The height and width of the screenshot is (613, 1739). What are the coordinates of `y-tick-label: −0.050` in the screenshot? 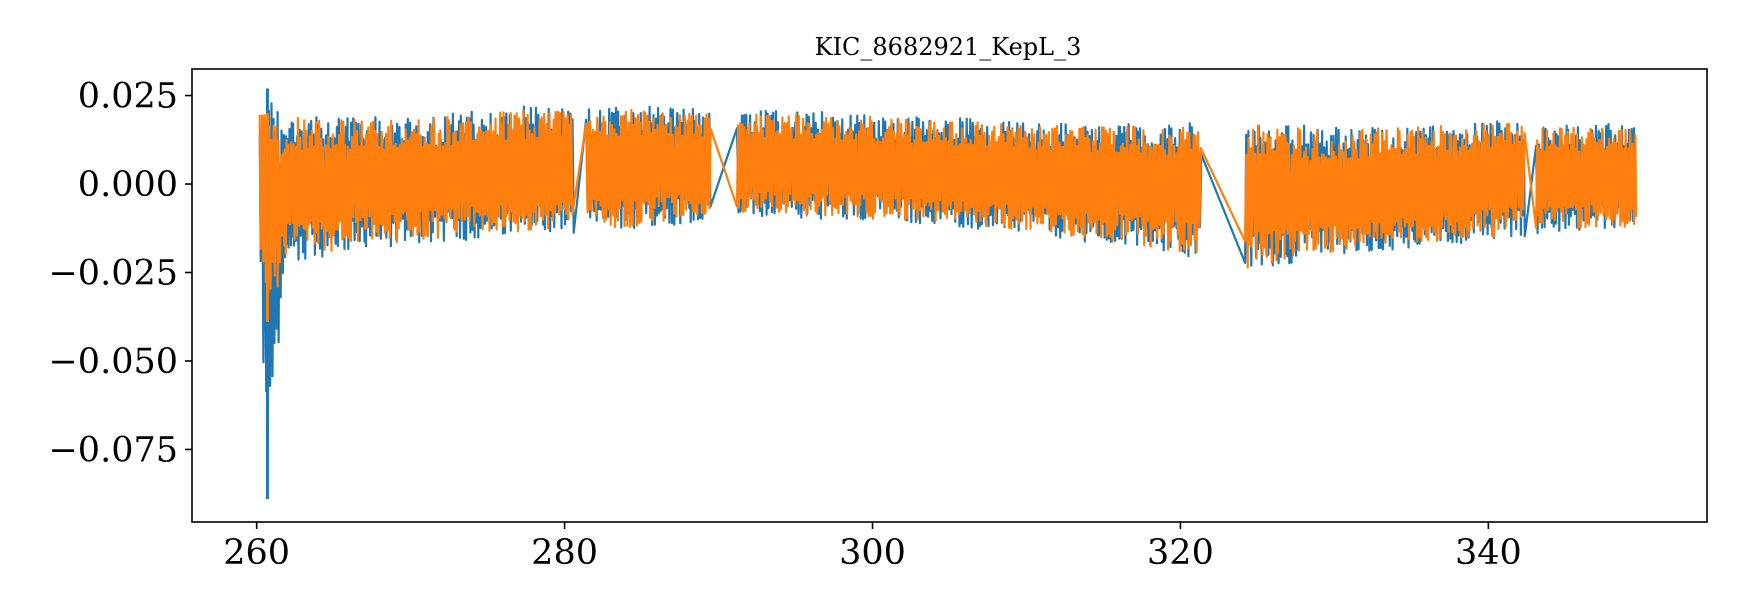 It's located at (113, 362).